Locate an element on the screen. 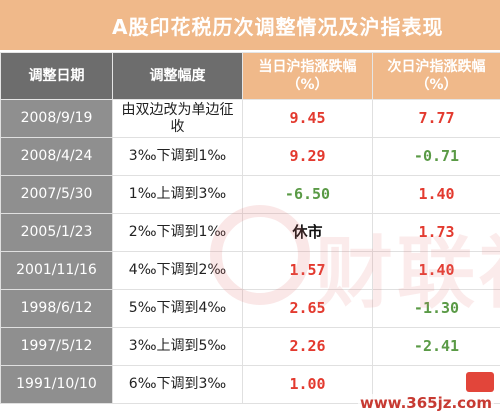 Image resolution: width=500 pixels, height=416 pixels. row-same-day: 9.29 is located at coordinates (307, 156).